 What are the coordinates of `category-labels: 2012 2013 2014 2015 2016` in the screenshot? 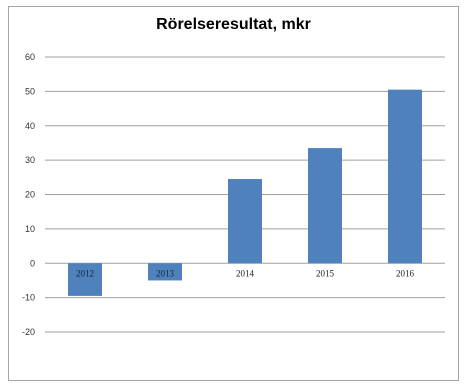 It's located at (245, 273).